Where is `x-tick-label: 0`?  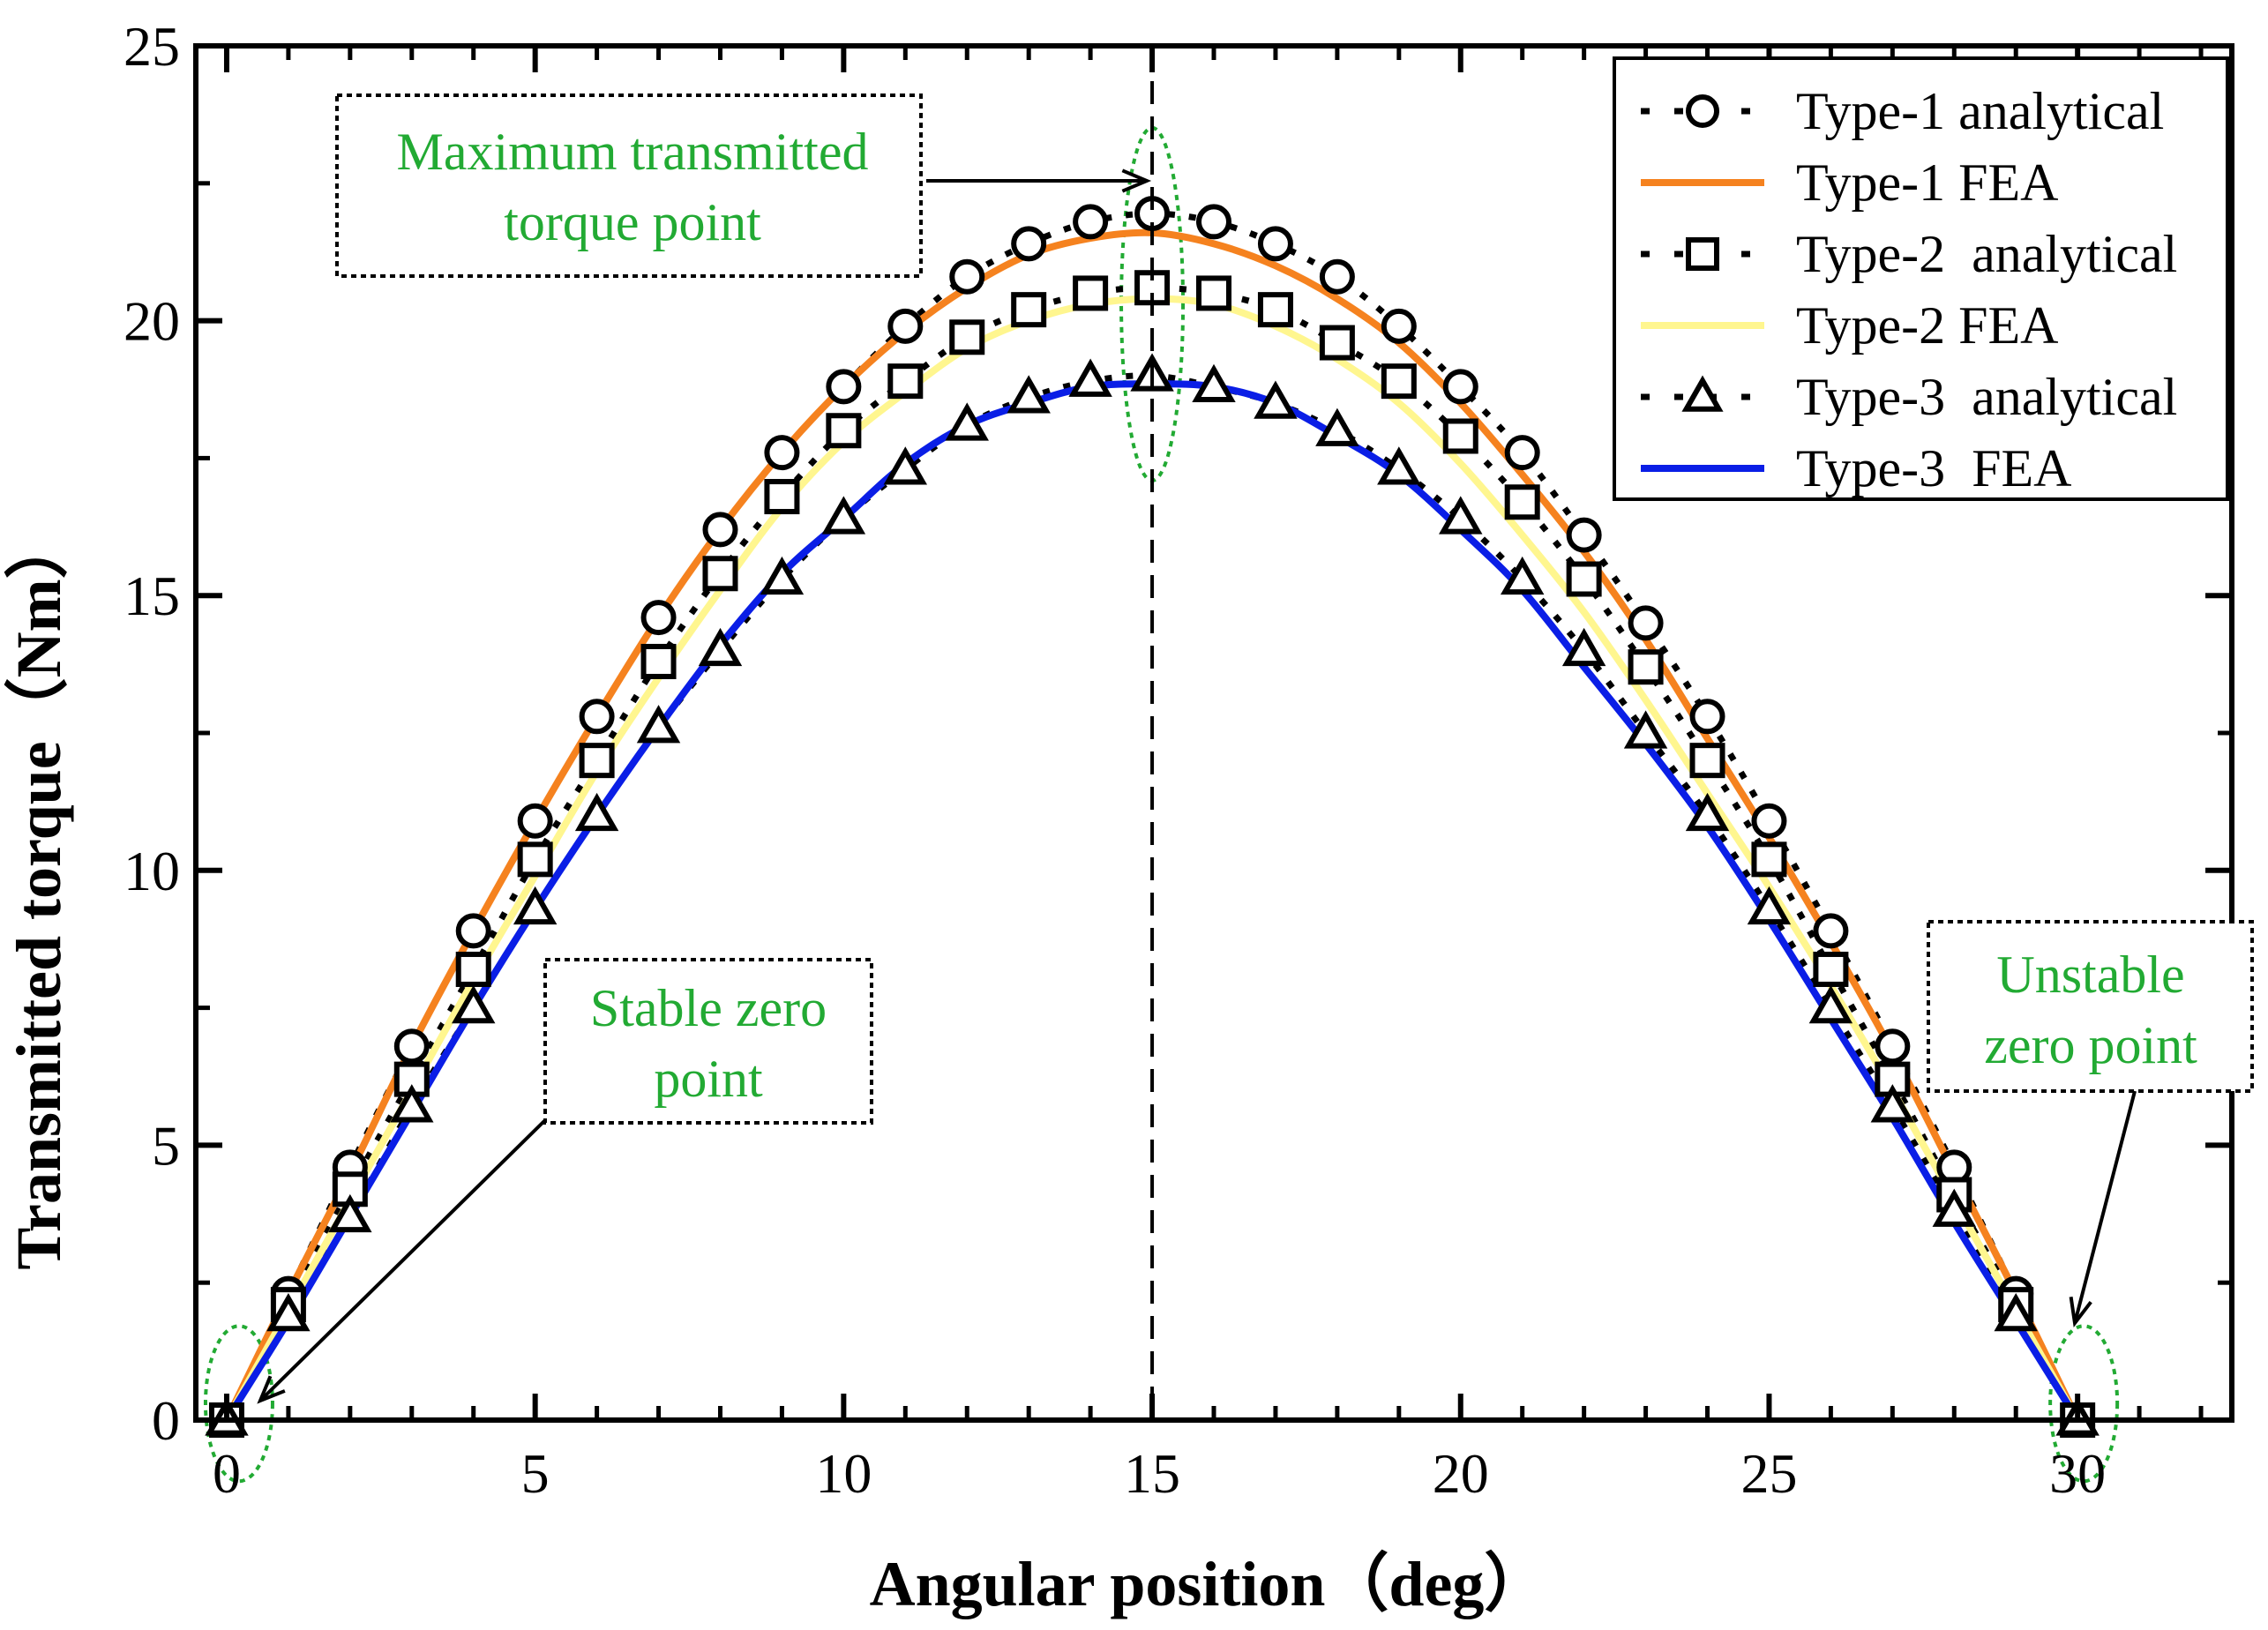 x-tick-label: 0 is located at coordinates (227, 1473).